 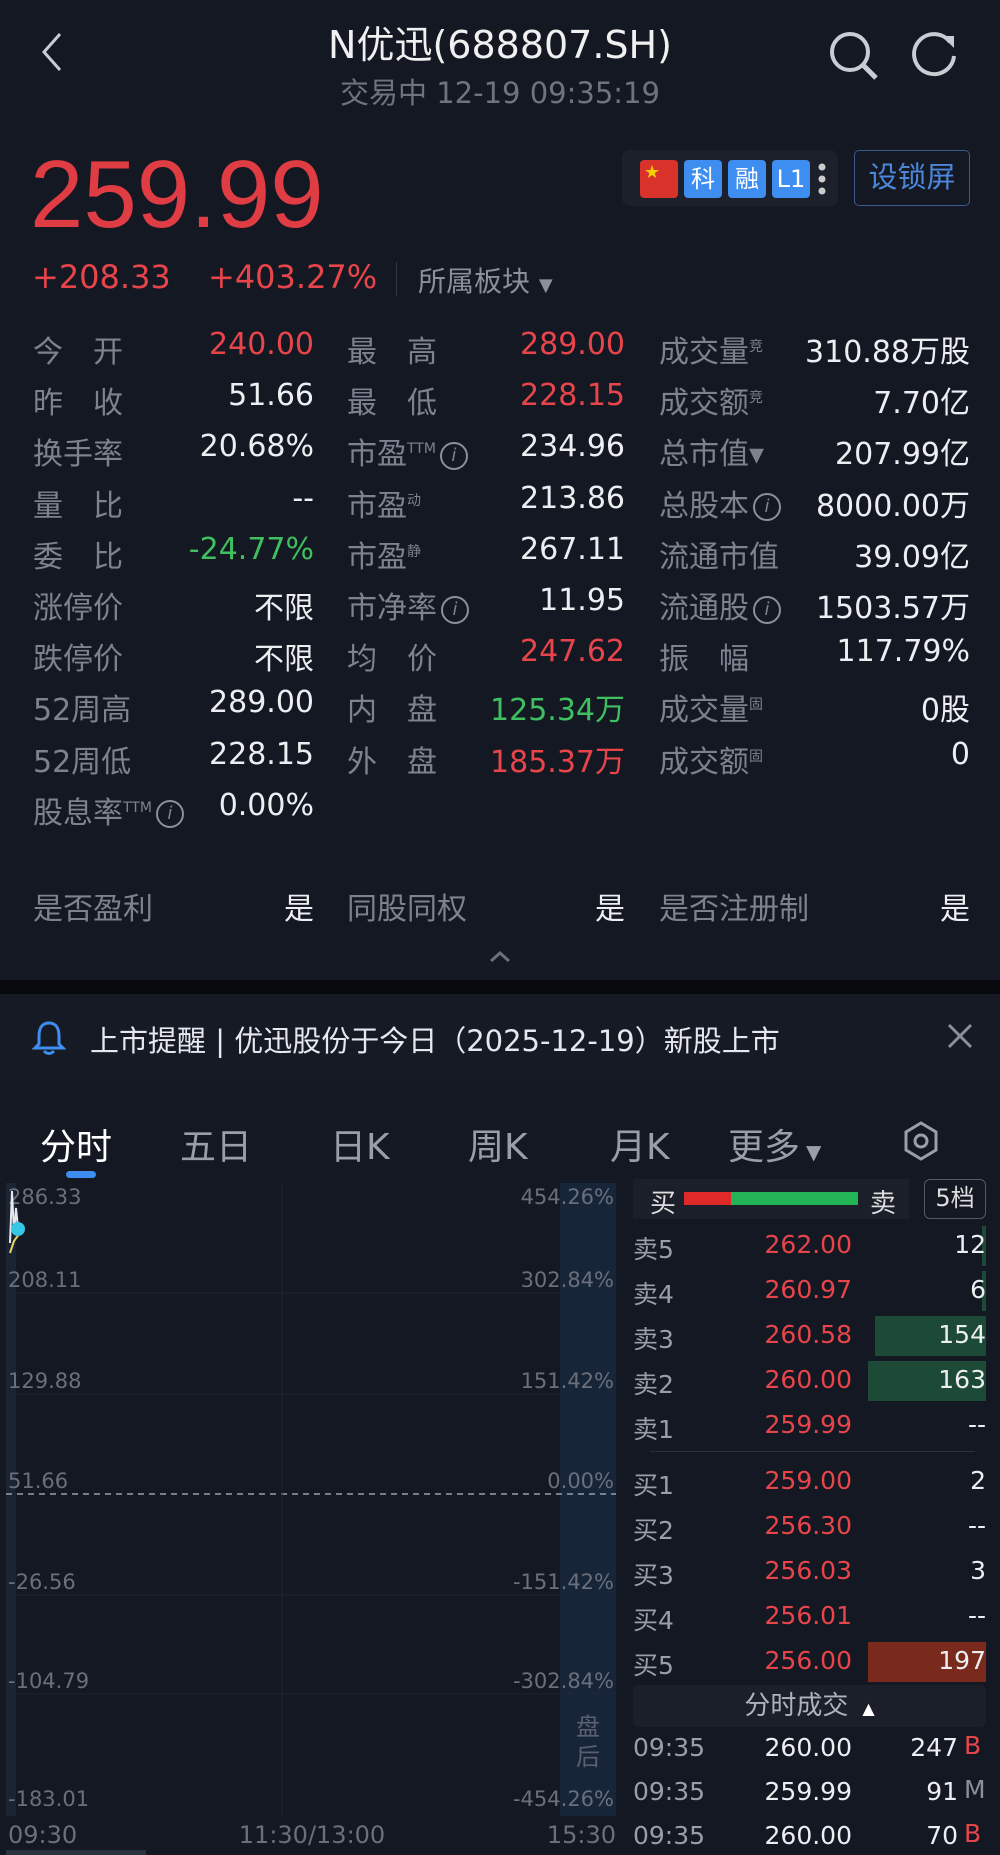 I want to click on stat-label-text: 均 价, so click(x=392, y=660).